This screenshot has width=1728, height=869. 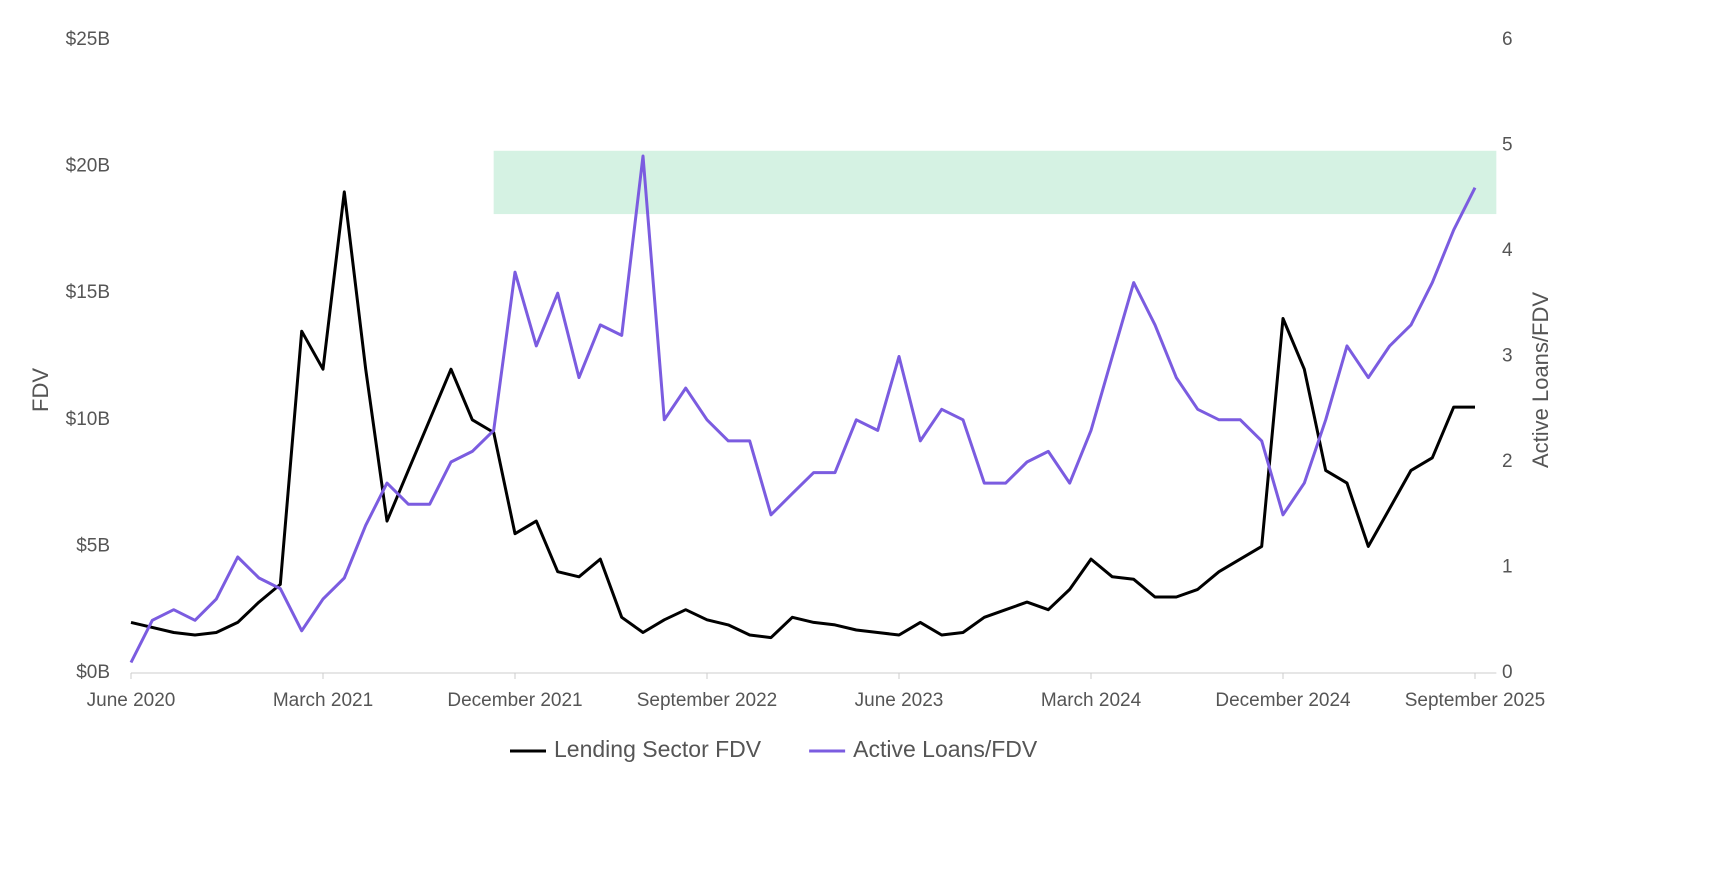 I want to click on x-tick-label: June 2020, so click(x=131, y=700).